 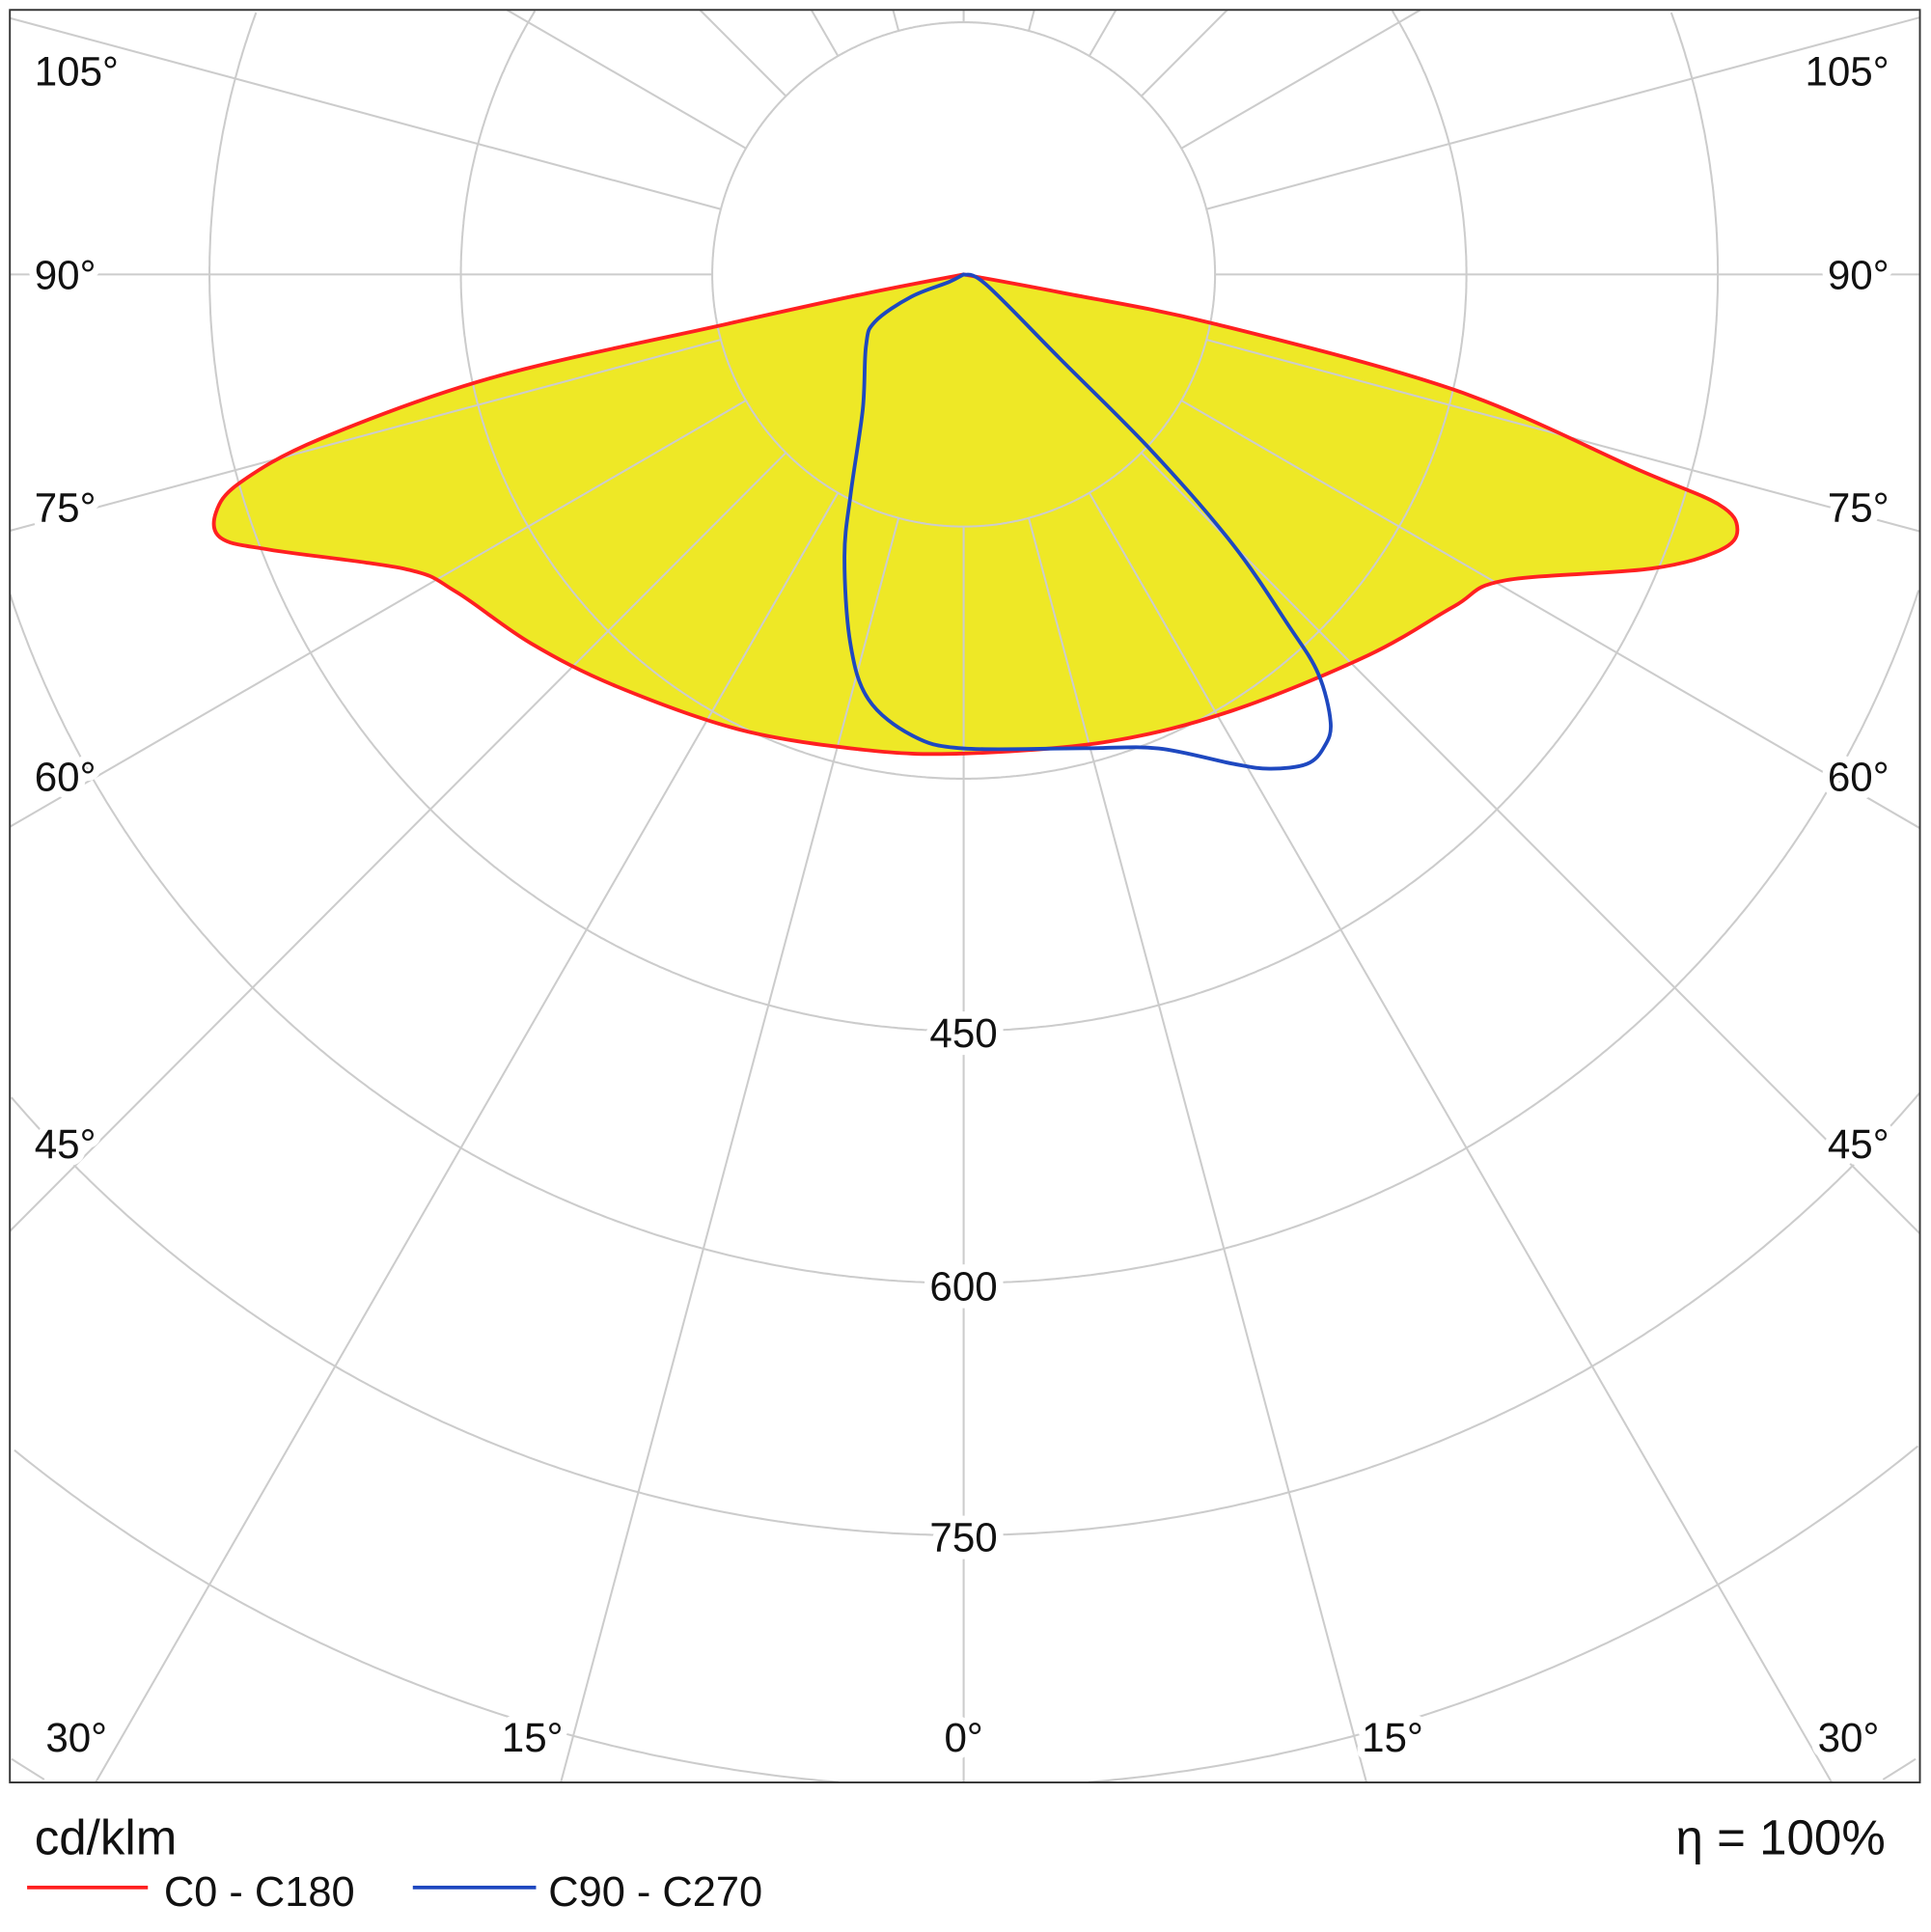 I want to click on efficiency-label: η = 100%, so click(x=1781, y=1836).